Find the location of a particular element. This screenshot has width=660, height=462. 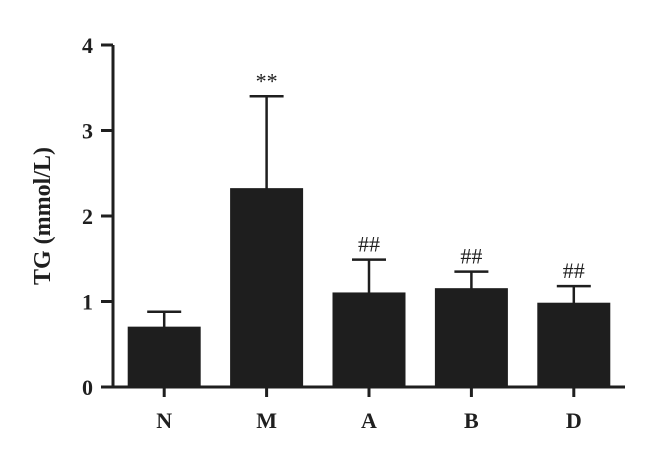

x-tick-label-a: A is located at coordinates (369, 420).